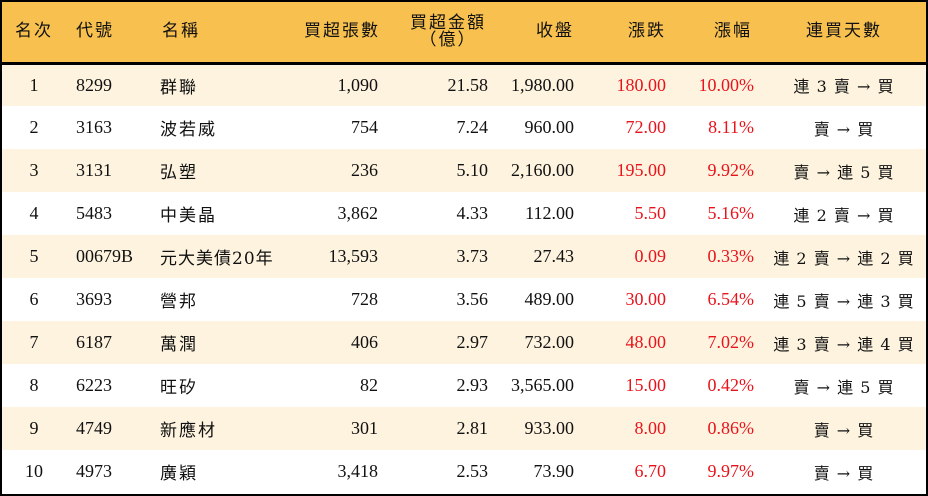 The height and width of the screenshot is (496, 928). I want to click on cell-change: 5.50, so click(650, 213).